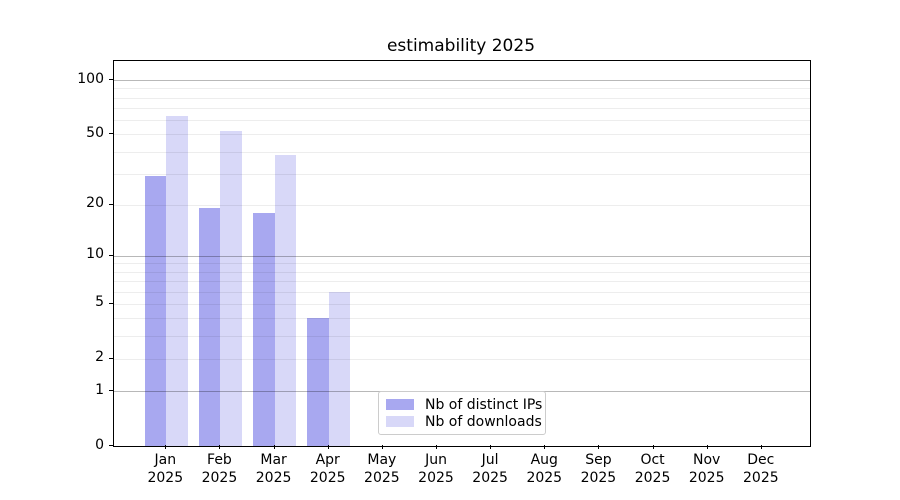 Image resolution: width=900 pixels, height=500 pixels. Describe the element at coordinates (95, 132) in the screenshot. I see `y-tick-label: 50` at that location.